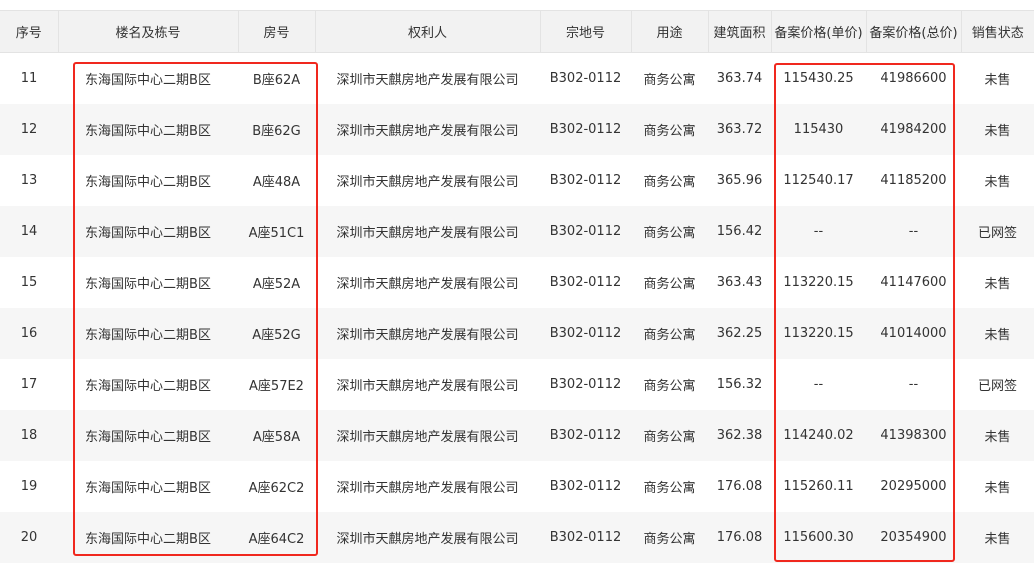 This screenshot has height=580, width=1034. What do you see at coordinates (276, 182) in the screenshot?
I see `cell-room: A座48A` at bounding box center [276, 182].